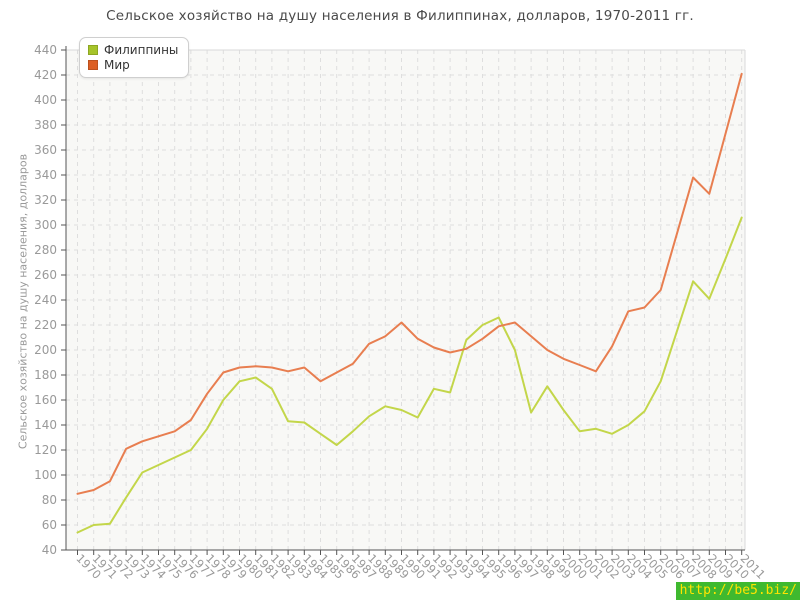 This screenshot has width=800, height=600. What do you see at coordinates (45, 225) in the screenshot?
I see `y-tick-label: 300` at bounding box center [45, 225].